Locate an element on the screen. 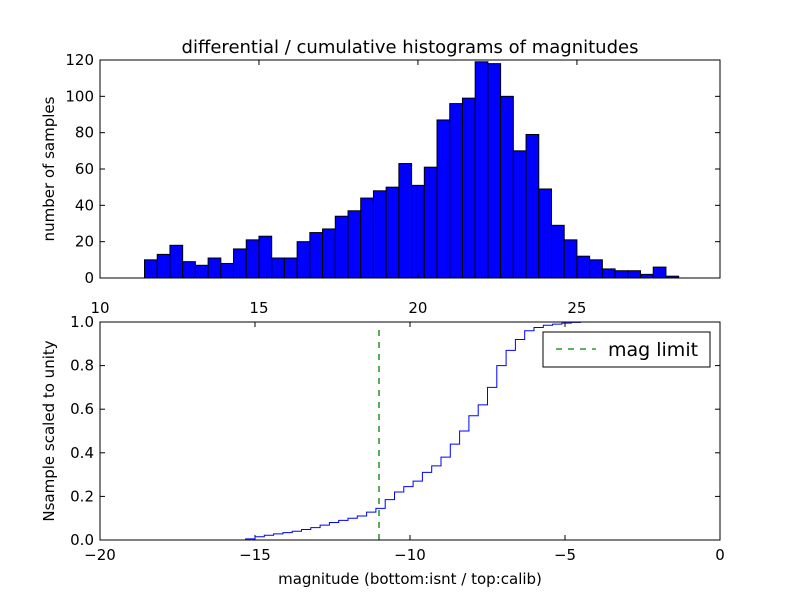 This screenshot has width=800, height=600. top-y-tick-label: 60 is located at coordinates (84, 169).